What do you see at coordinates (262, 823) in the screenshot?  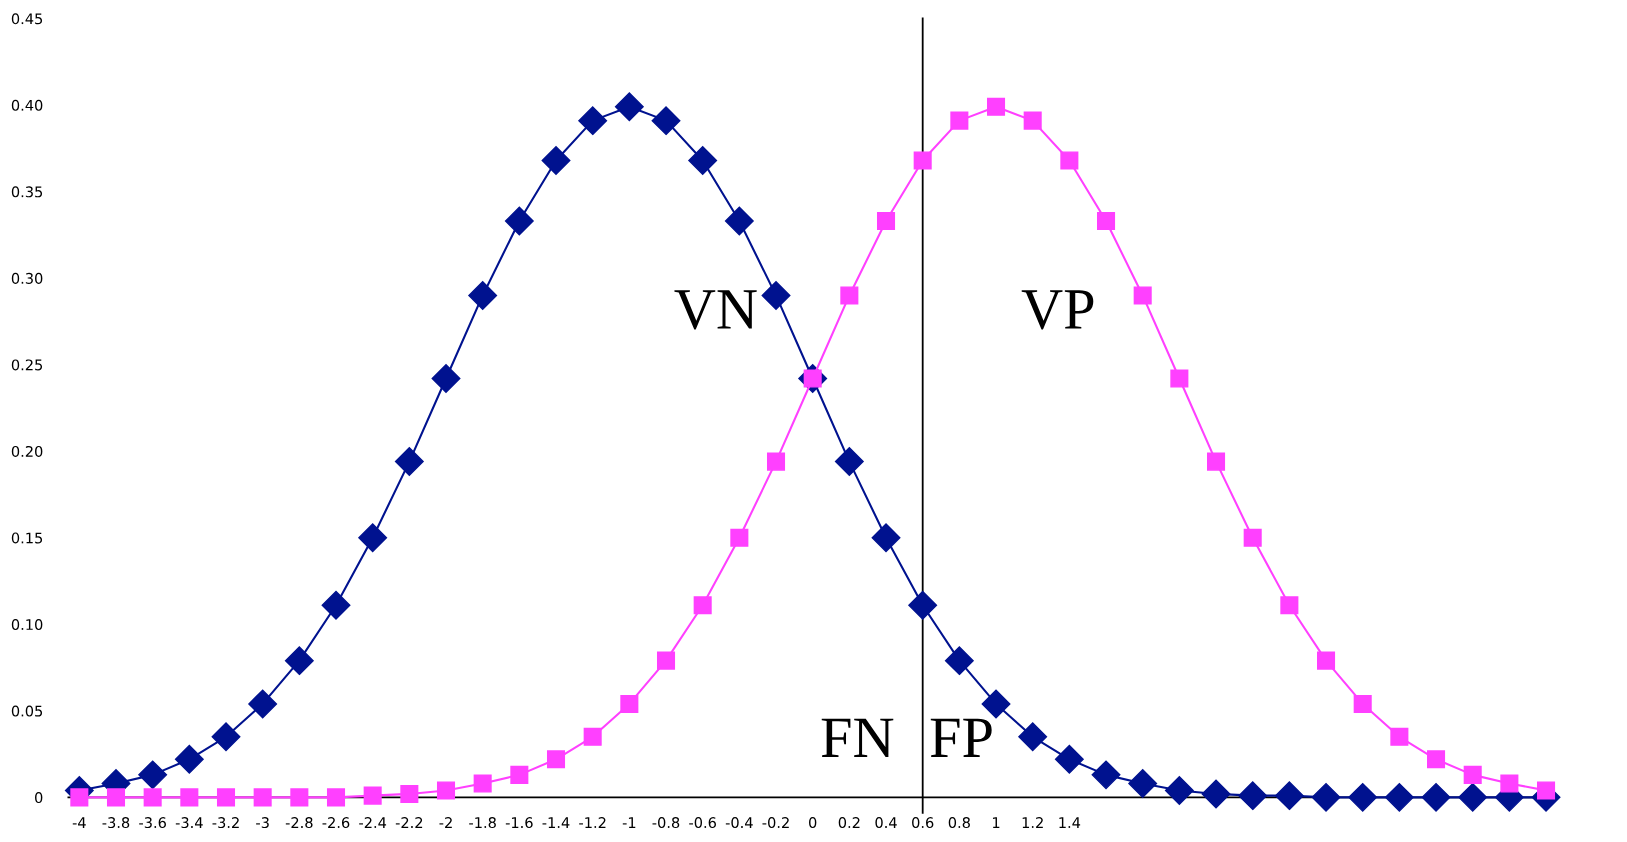 I see `x-tick-label: -3` at bounding box center [262, 823].